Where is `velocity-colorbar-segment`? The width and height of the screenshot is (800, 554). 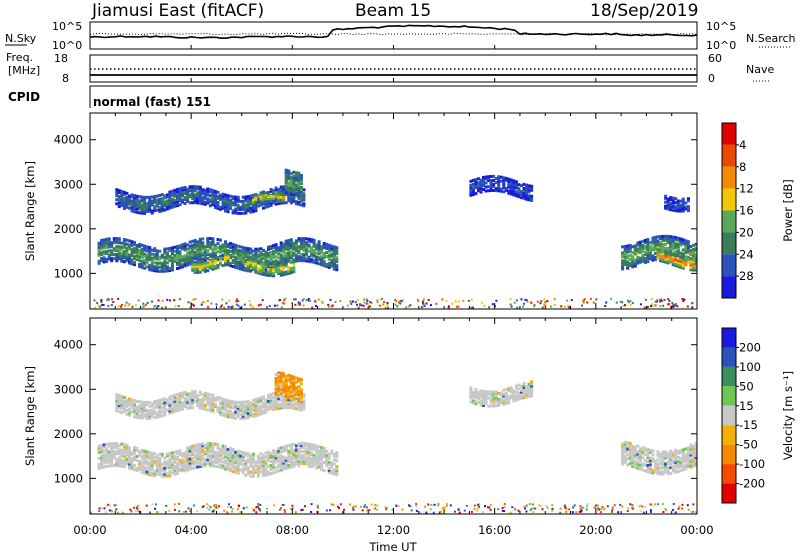
velocity-colorbar-segment is located at coordinates (729, 357).